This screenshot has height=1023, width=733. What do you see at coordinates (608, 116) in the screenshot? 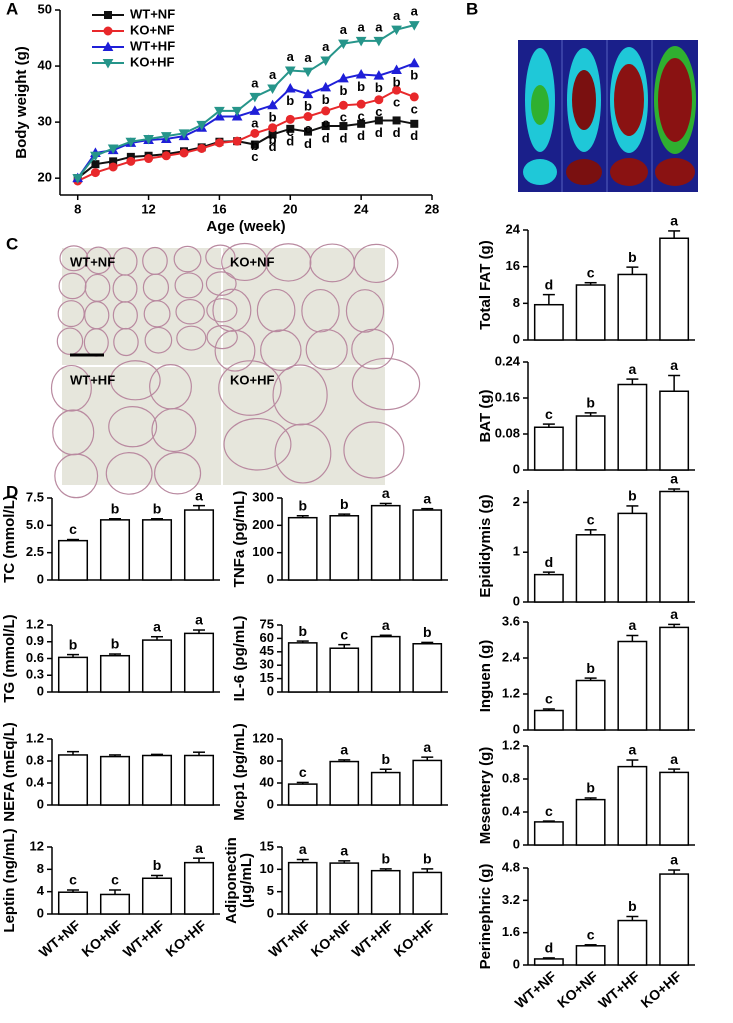
I see `scan-image` at bounding box center [608, 116].